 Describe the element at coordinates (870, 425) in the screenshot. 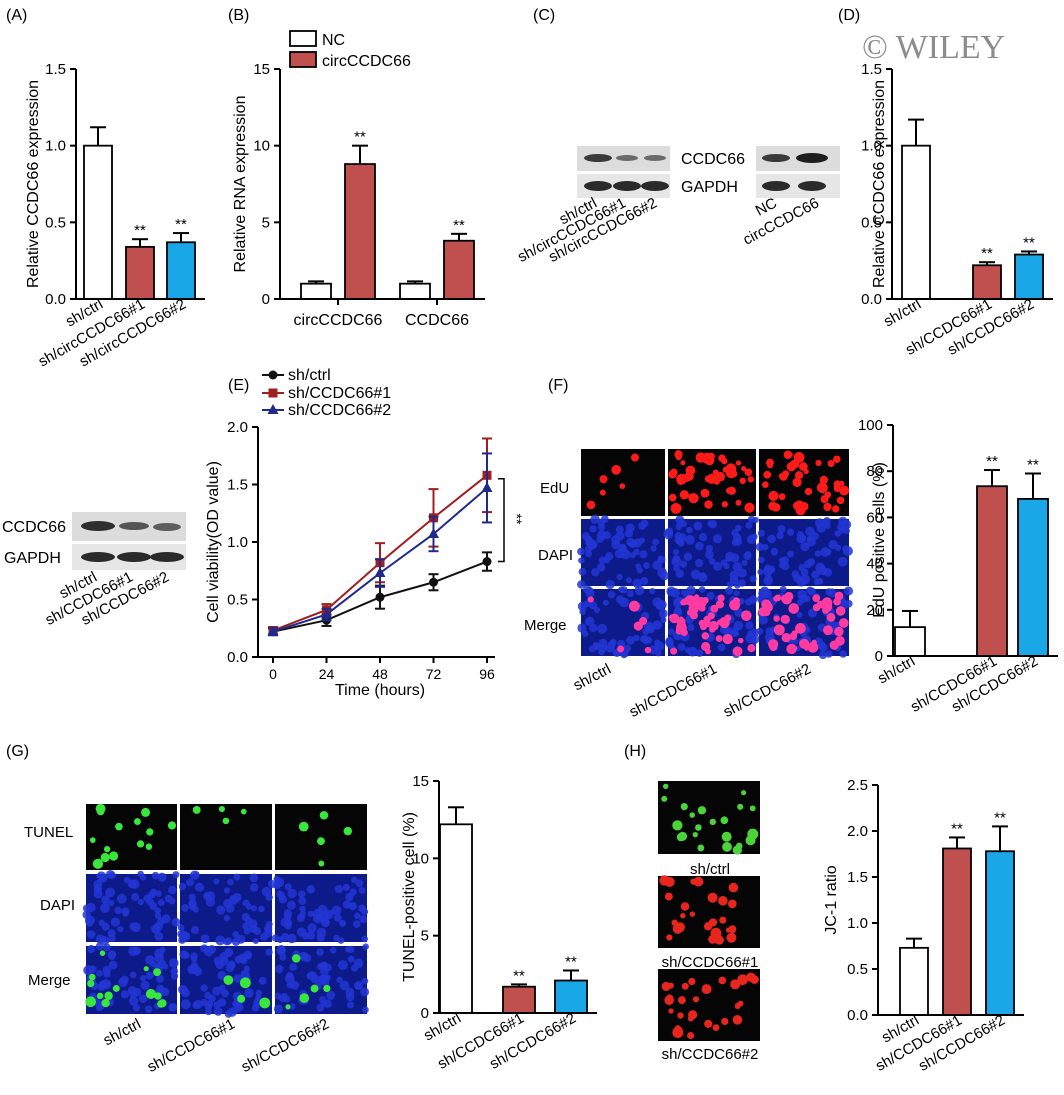

I see `y-tick-label: 100` at that location.